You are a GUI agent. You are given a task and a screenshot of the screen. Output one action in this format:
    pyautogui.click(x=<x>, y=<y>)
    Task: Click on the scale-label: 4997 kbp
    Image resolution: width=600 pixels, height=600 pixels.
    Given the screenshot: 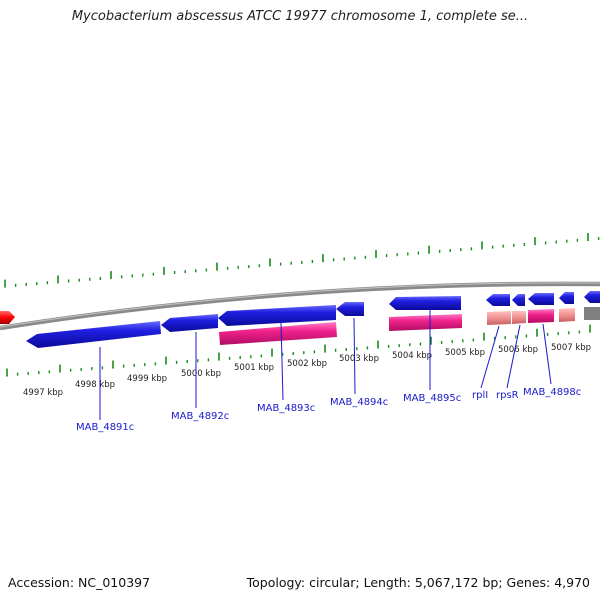 What is the action you would take?
    pyautogui.click(x=43, y=393)
    